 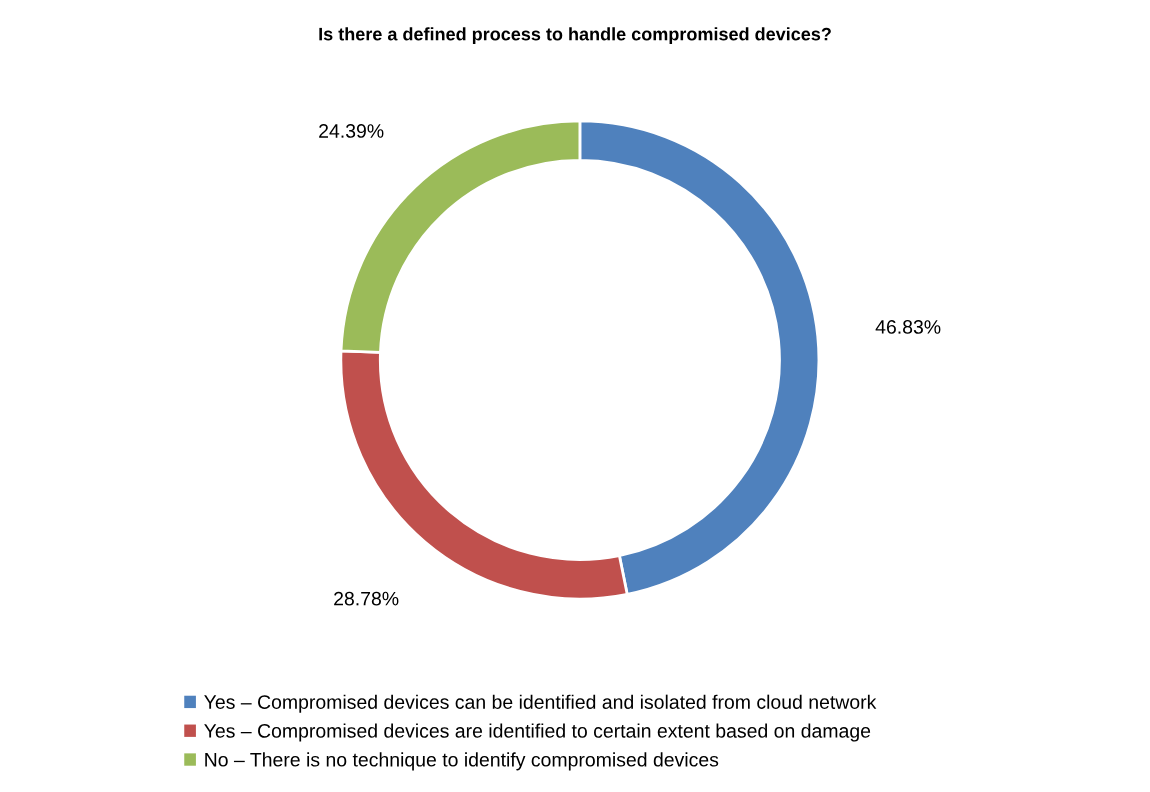 I want to click on chart-title: Is there a defined process to handle compromised devices?, so click(x=575, y=36).